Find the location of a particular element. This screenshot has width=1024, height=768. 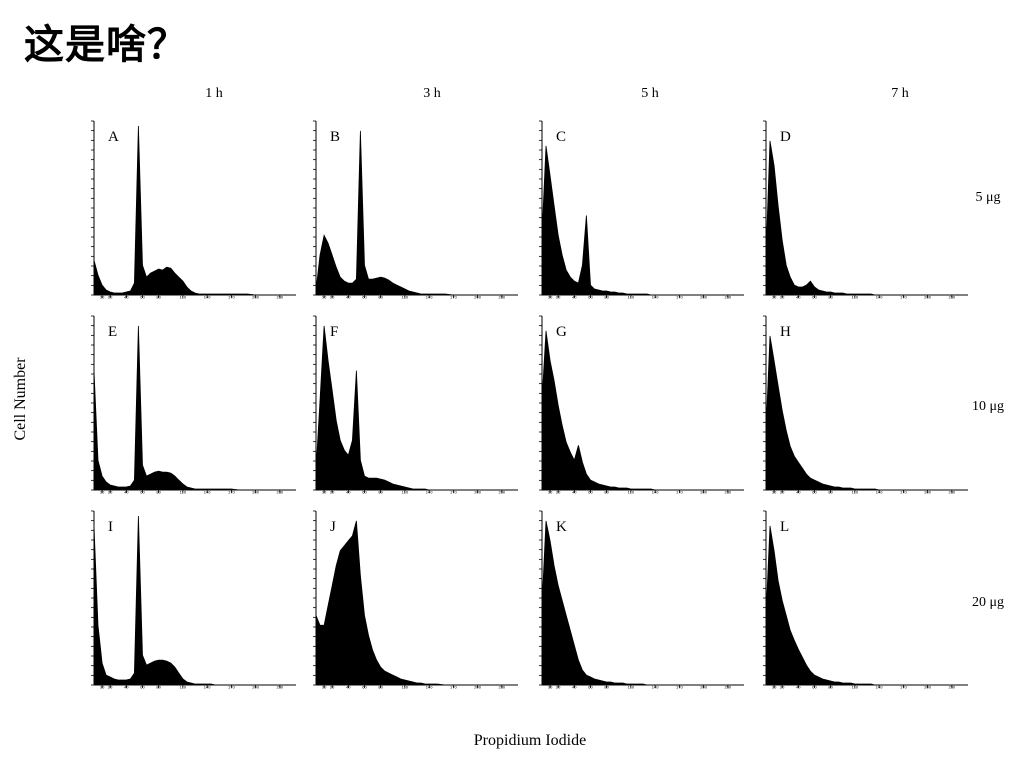

histogram-panel-c: 10 20 40 60 80 110 140 170 200 230 C is located at coordinates (638, 207).